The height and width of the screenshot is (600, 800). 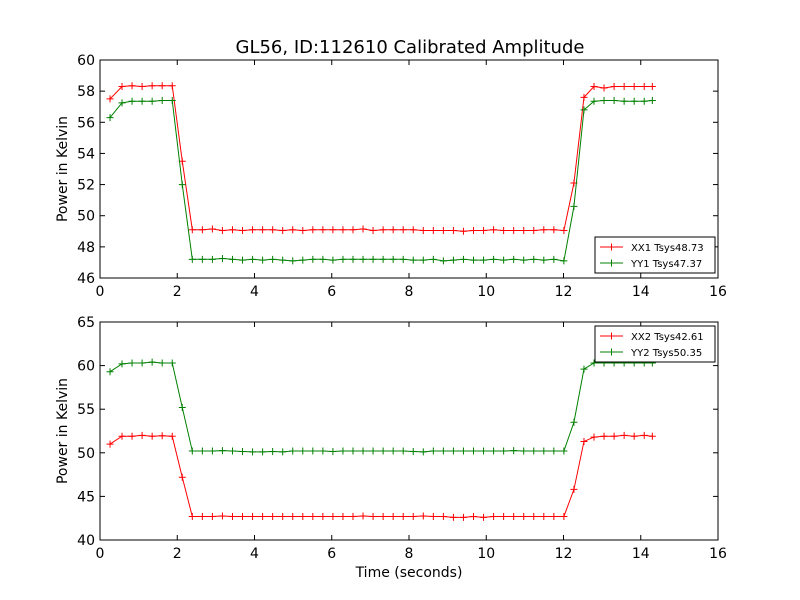 What do you see at coordinates (486, 292) in the screenshot?
I see `x-tick-label: 10` at bounding box center [486, 292].